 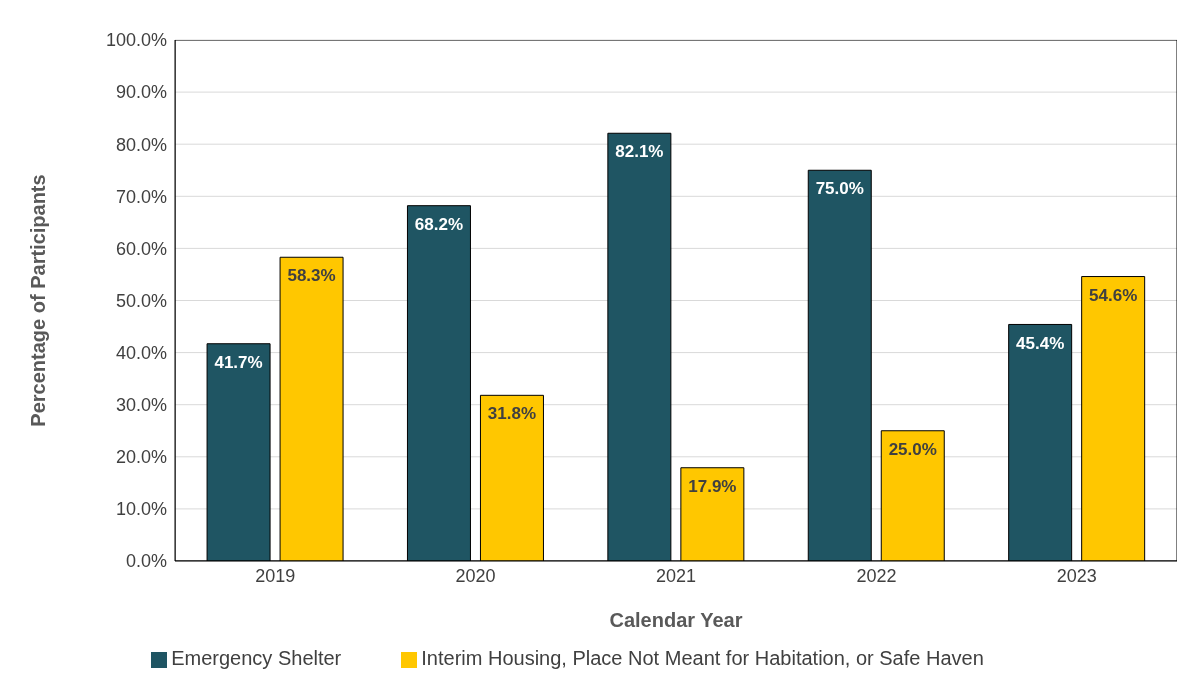 What do you see at coordinates (38, 300) in the screenshot?
I see `y-axis-title: Percentage of Participants` at bounding box center [38, 300].